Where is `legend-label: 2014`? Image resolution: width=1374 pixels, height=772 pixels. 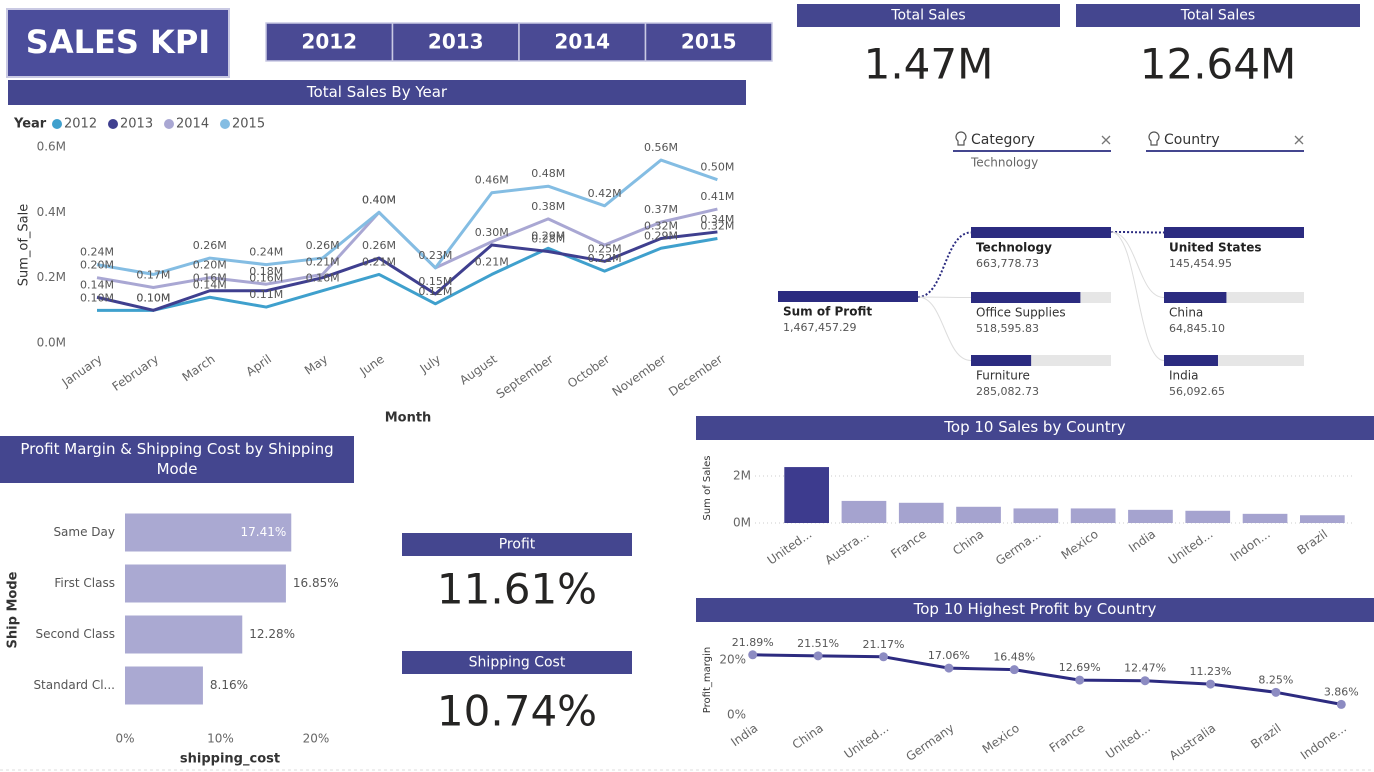
legend-label: 2014 is located at coordinates (192, 124).